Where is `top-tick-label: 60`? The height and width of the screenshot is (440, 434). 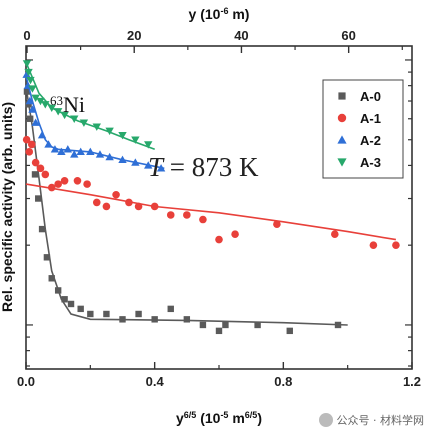 top-tick-label: 60 is located at coordinates (348, 35).